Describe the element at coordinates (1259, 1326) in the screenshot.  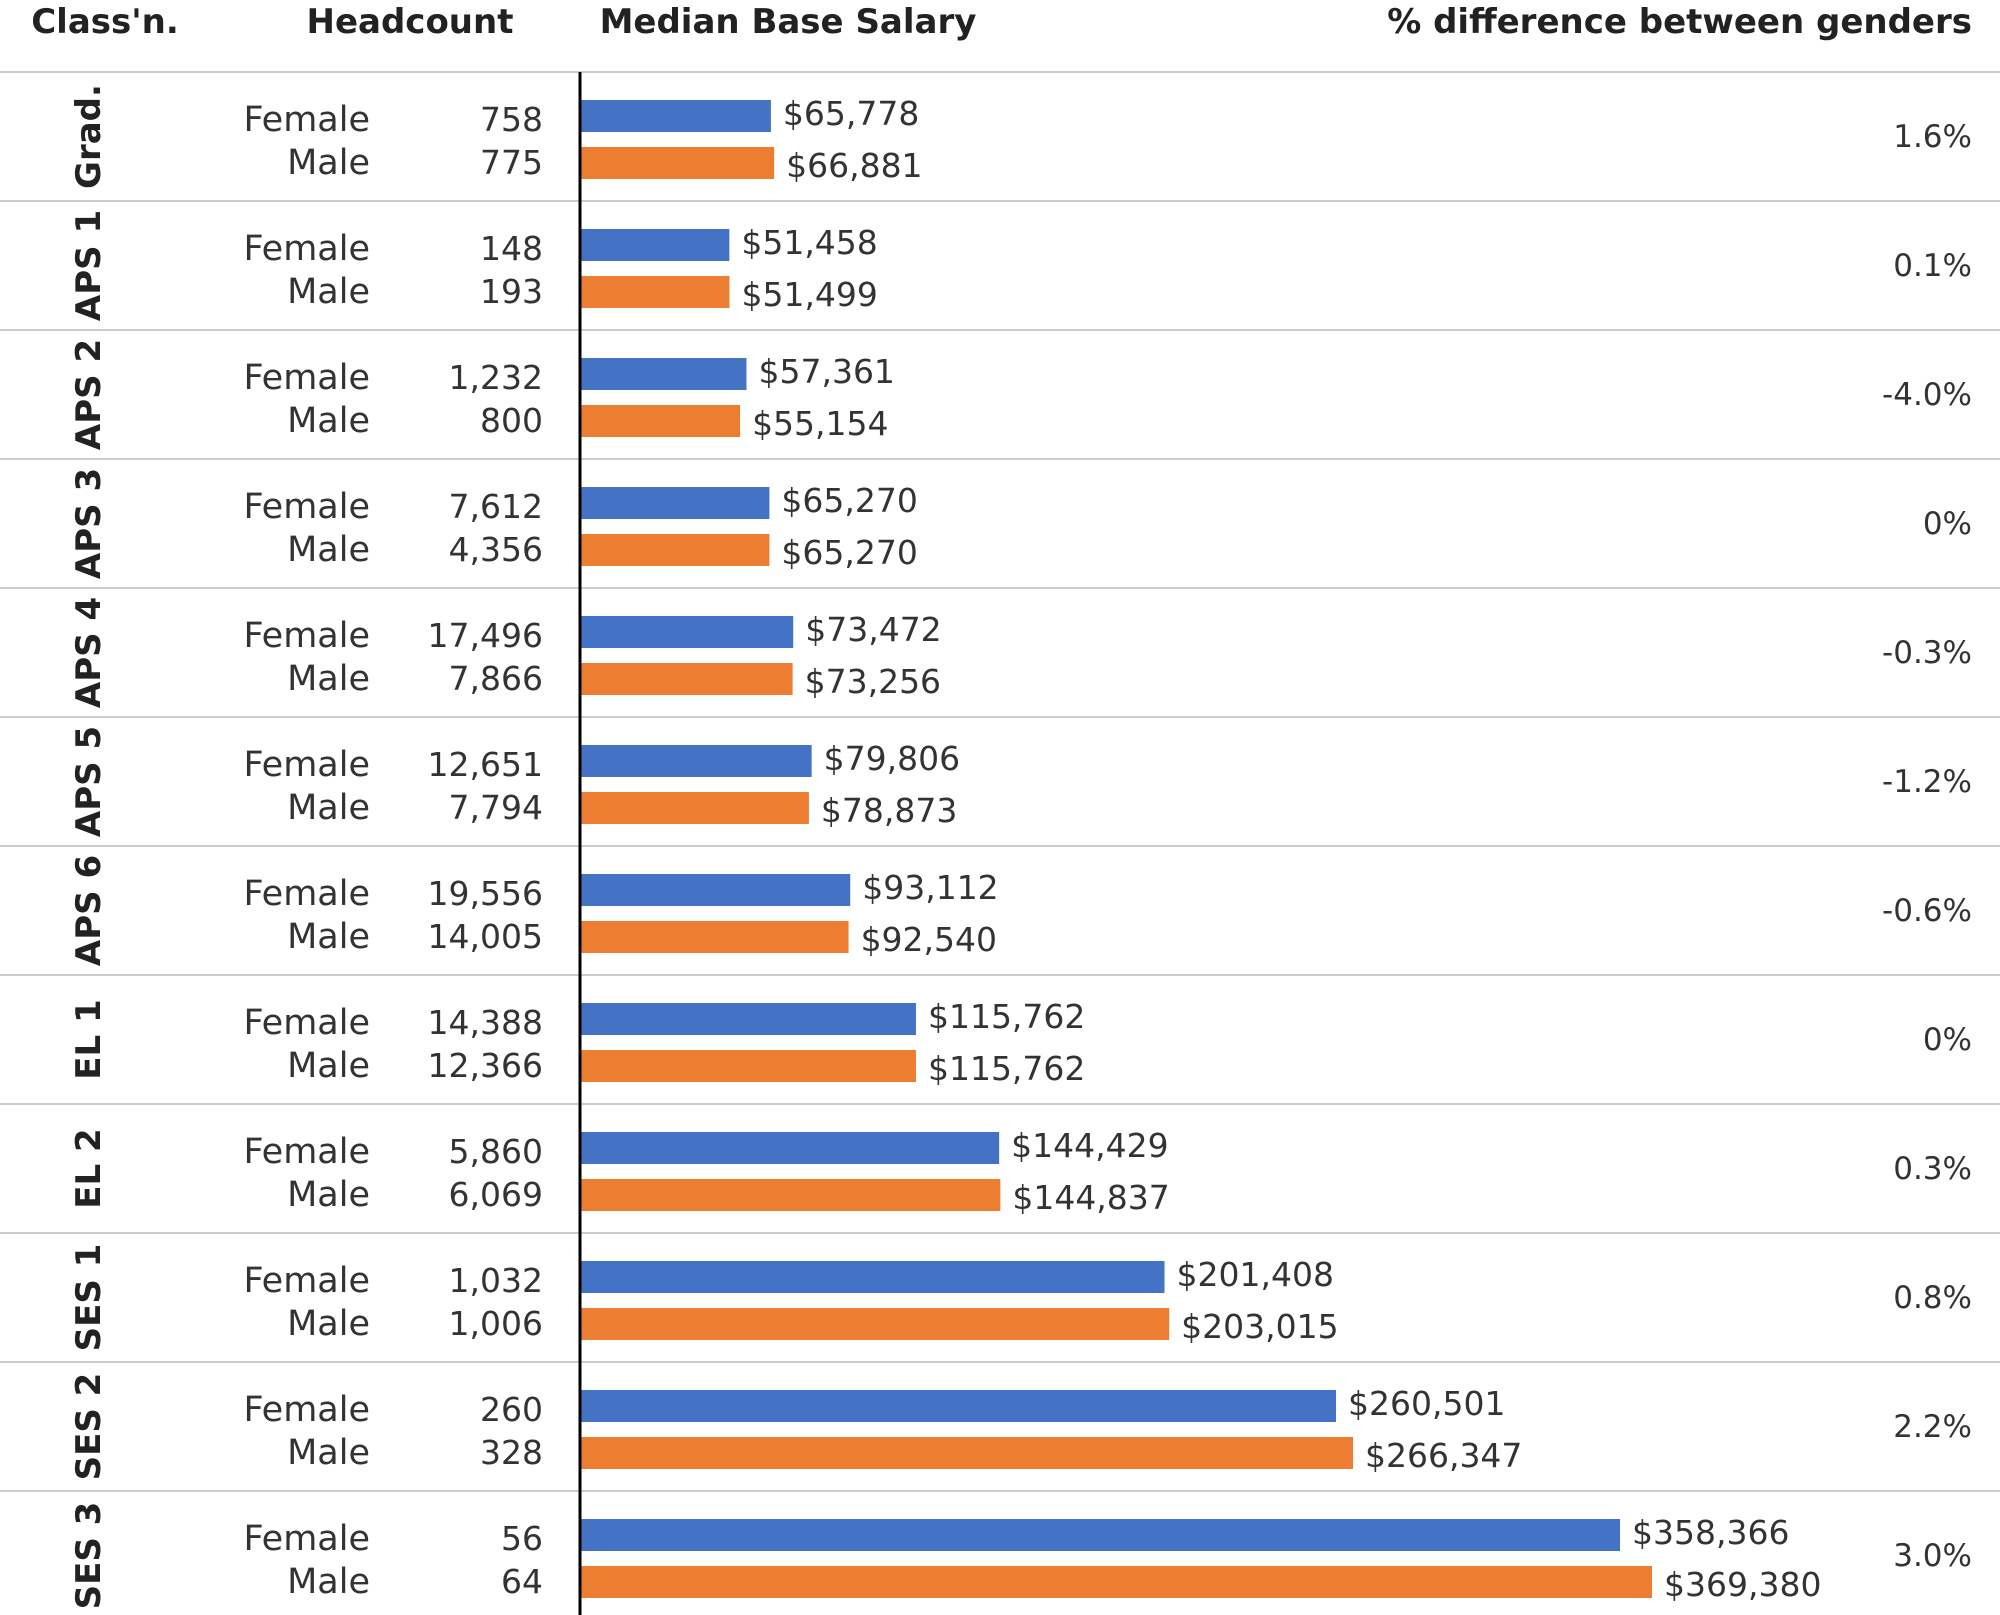
I see `value-label-male: $203,015` at that location.